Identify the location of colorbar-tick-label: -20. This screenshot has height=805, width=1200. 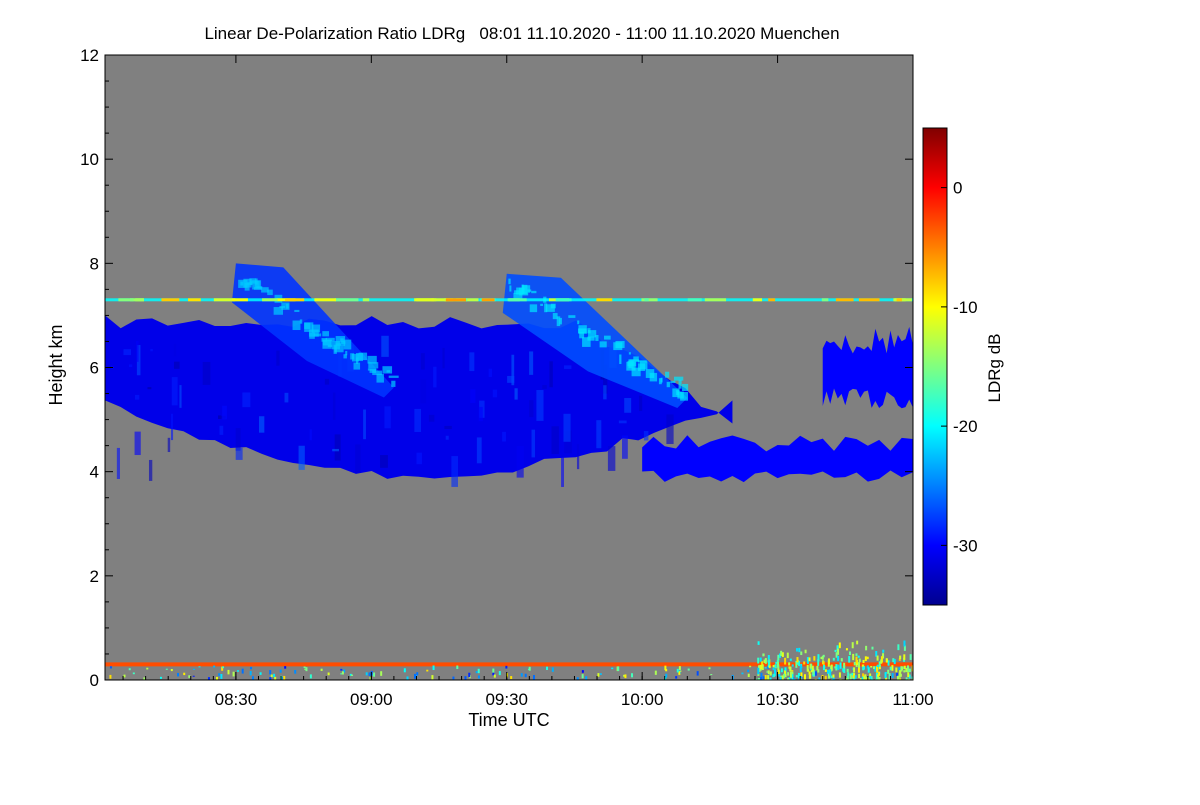
(965, 426).